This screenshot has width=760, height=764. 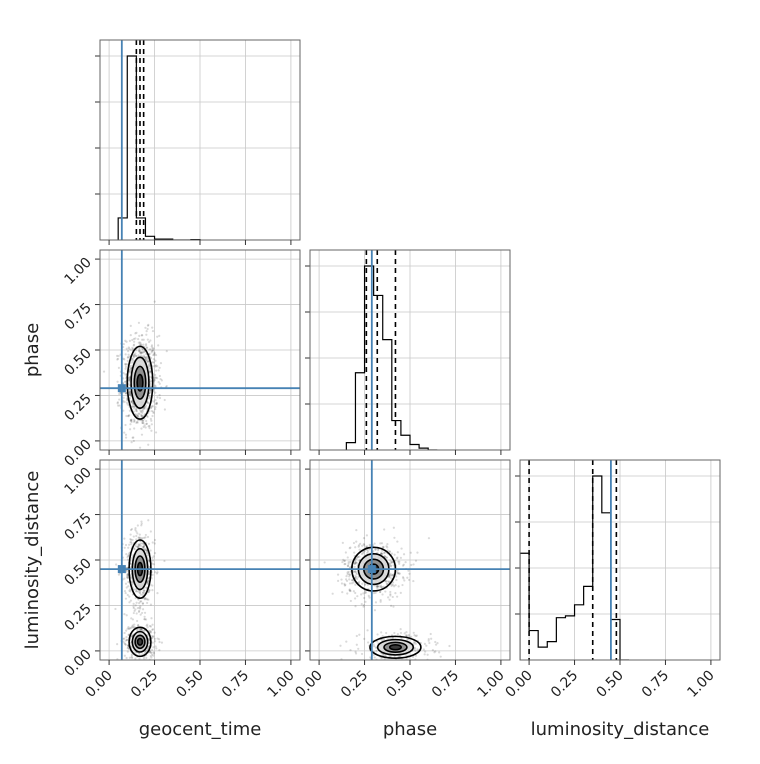 I want to click on y-tick-label: 0.75, so click(x=77, y=526).